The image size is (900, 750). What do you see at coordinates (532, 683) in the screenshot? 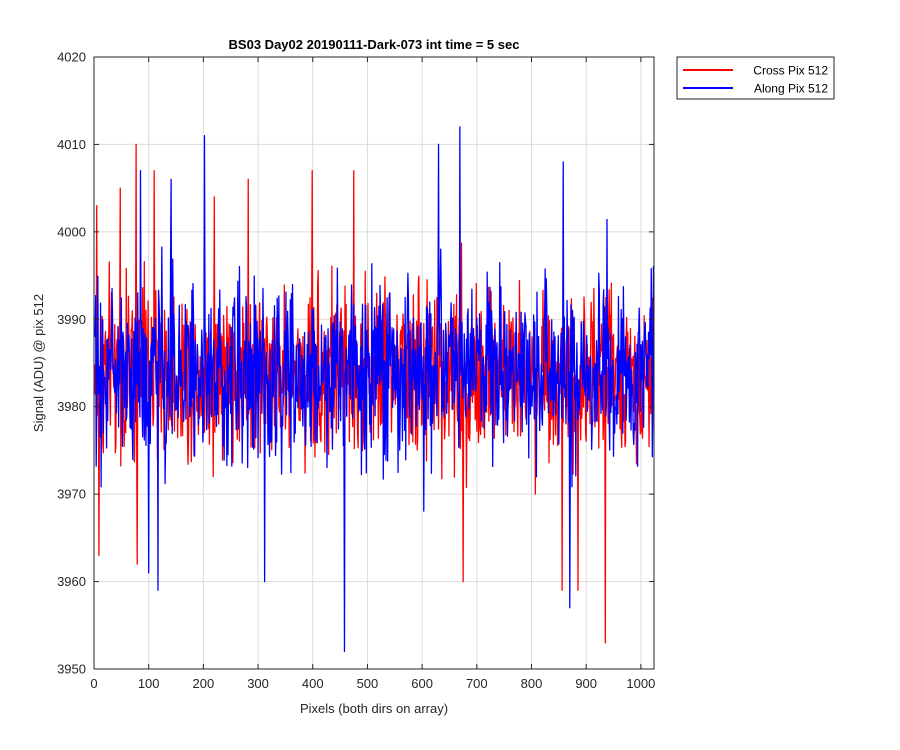
I see `x-tick-label: 800` at bounding box center [532, 683].